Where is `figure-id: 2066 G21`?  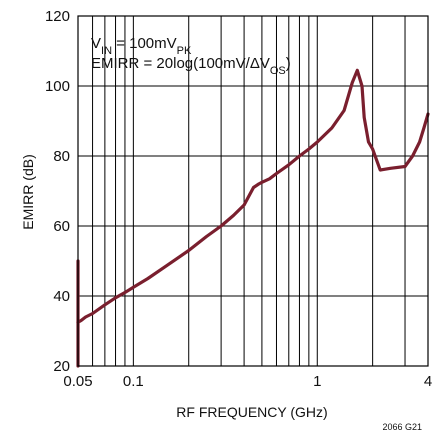
figure-id: 2066 G21 is located at coordinates (402, 427).